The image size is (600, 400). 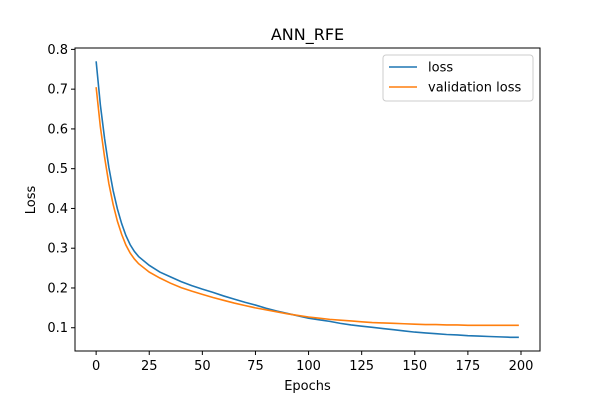 What do you see at coordinates (521, 366) in the screenshot?
I see `x-tick-label: 200` at bounding box center [521, 366].